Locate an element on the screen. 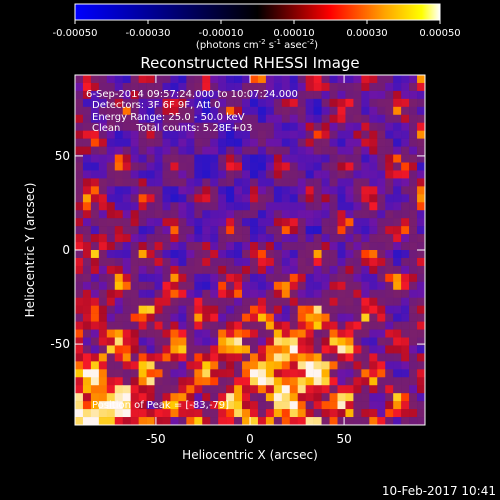  colorbar-tick-label: -0.00050 is located at coordinates (75, 33).